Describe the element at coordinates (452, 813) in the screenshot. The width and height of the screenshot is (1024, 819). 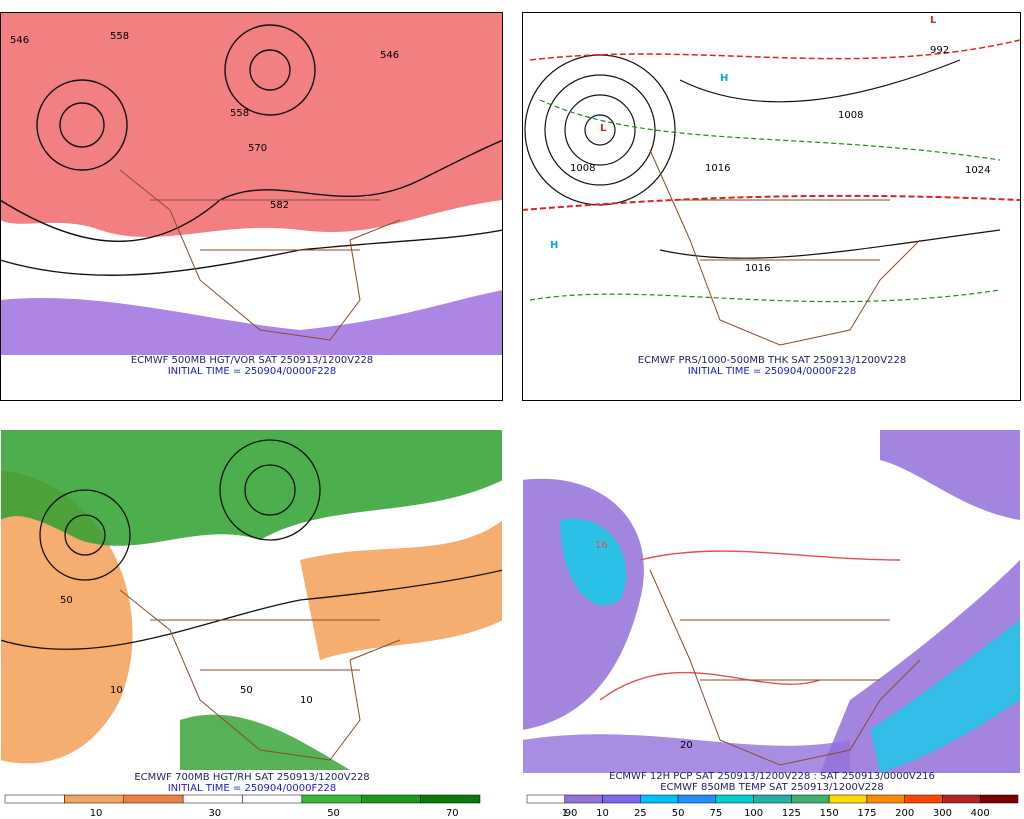
I see `colorbar-label: 70` at that location.